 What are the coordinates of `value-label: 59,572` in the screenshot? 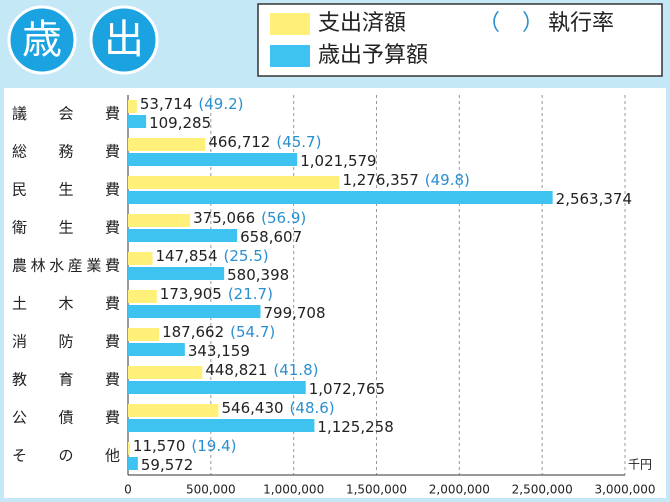 It's located at (167, 465).